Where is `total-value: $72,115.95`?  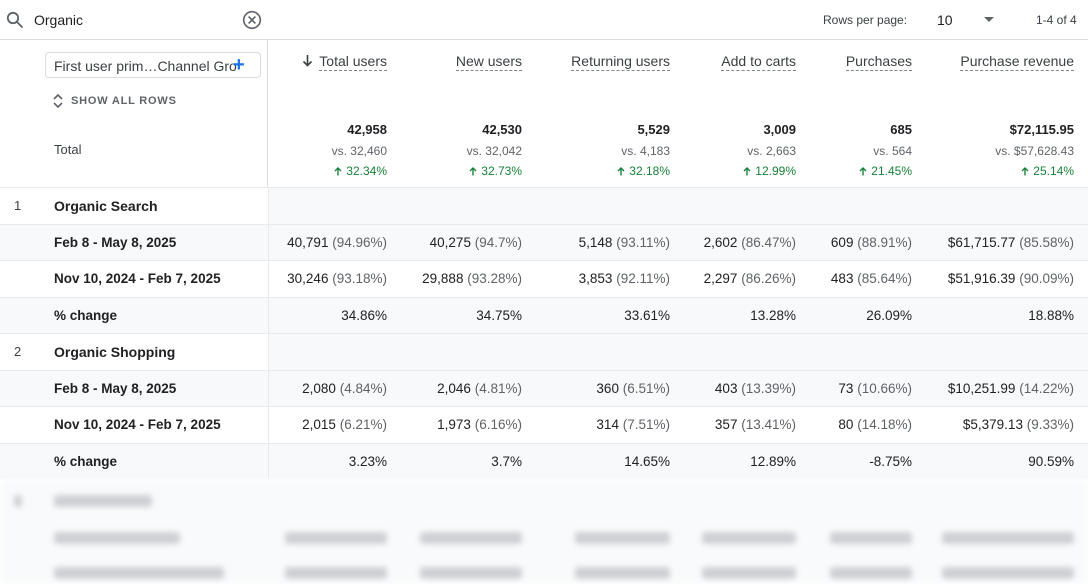 total-value: $72,115.95 is located at coordinates (1041, 129).